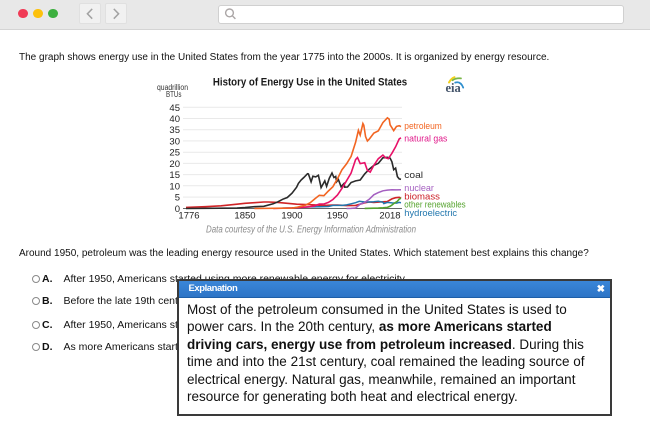 The image size is (650, 433). What do you see at coordinates (413, 175) in the screenshot?
I see `svg-text: coal` at bounding box center [413, 175].